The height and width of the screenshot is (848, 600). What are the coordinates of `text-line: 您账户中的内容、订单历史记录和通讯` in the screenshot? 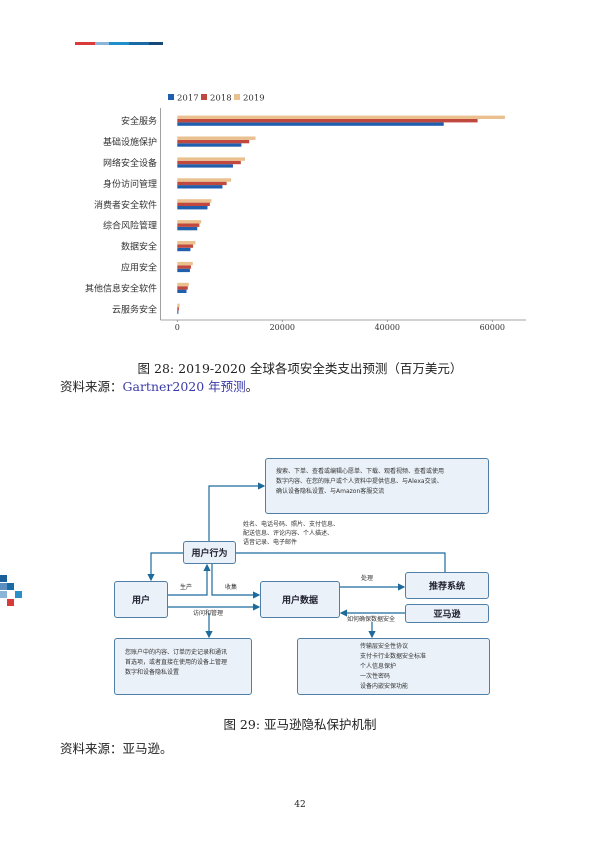 It's located at (176, 652).